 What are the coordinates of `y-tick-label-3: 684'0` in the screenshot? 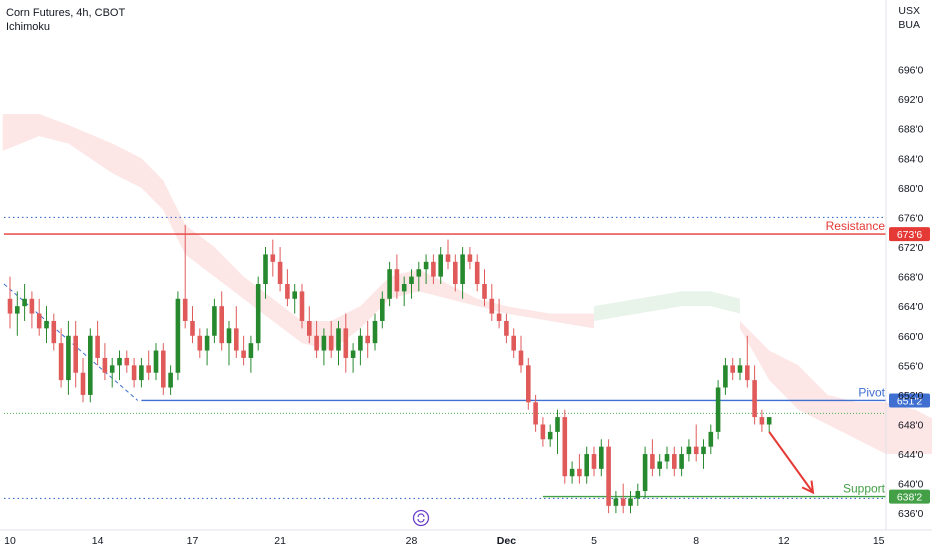 It's located at (911, 159).